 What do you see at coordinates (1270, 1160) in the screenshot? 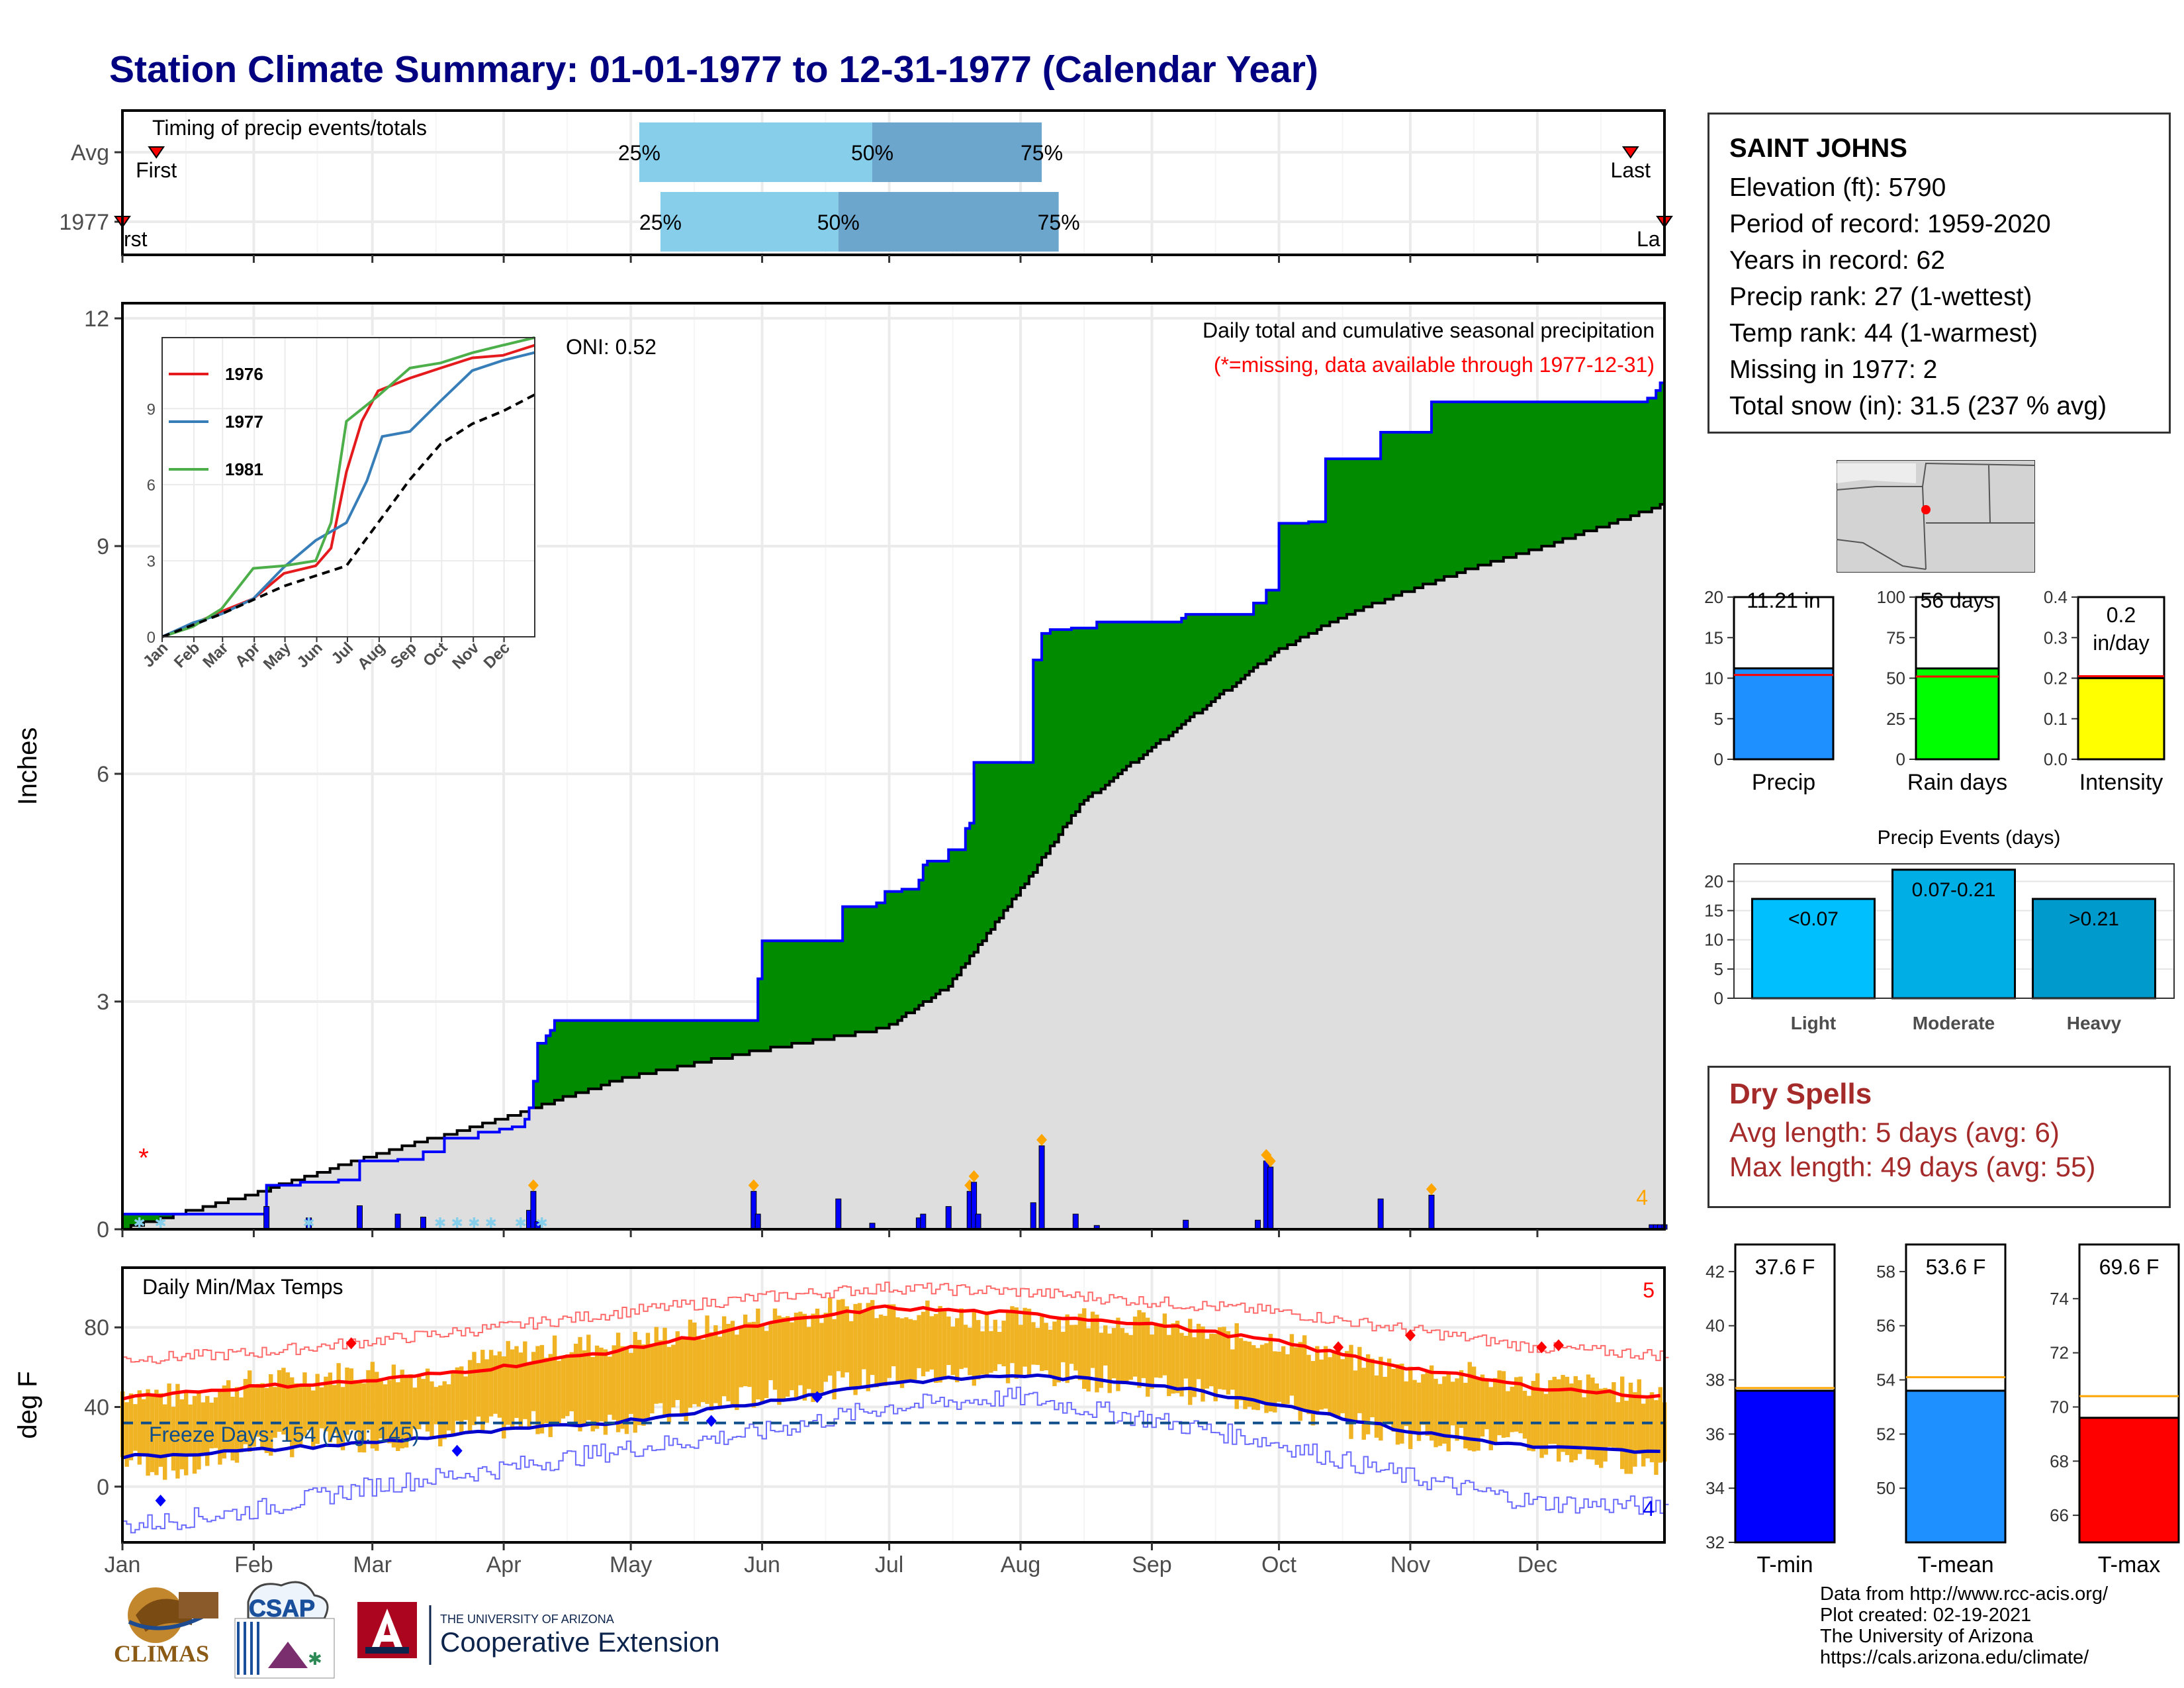
I see `daily-record-marker` at bounding box center [1270, 1160].